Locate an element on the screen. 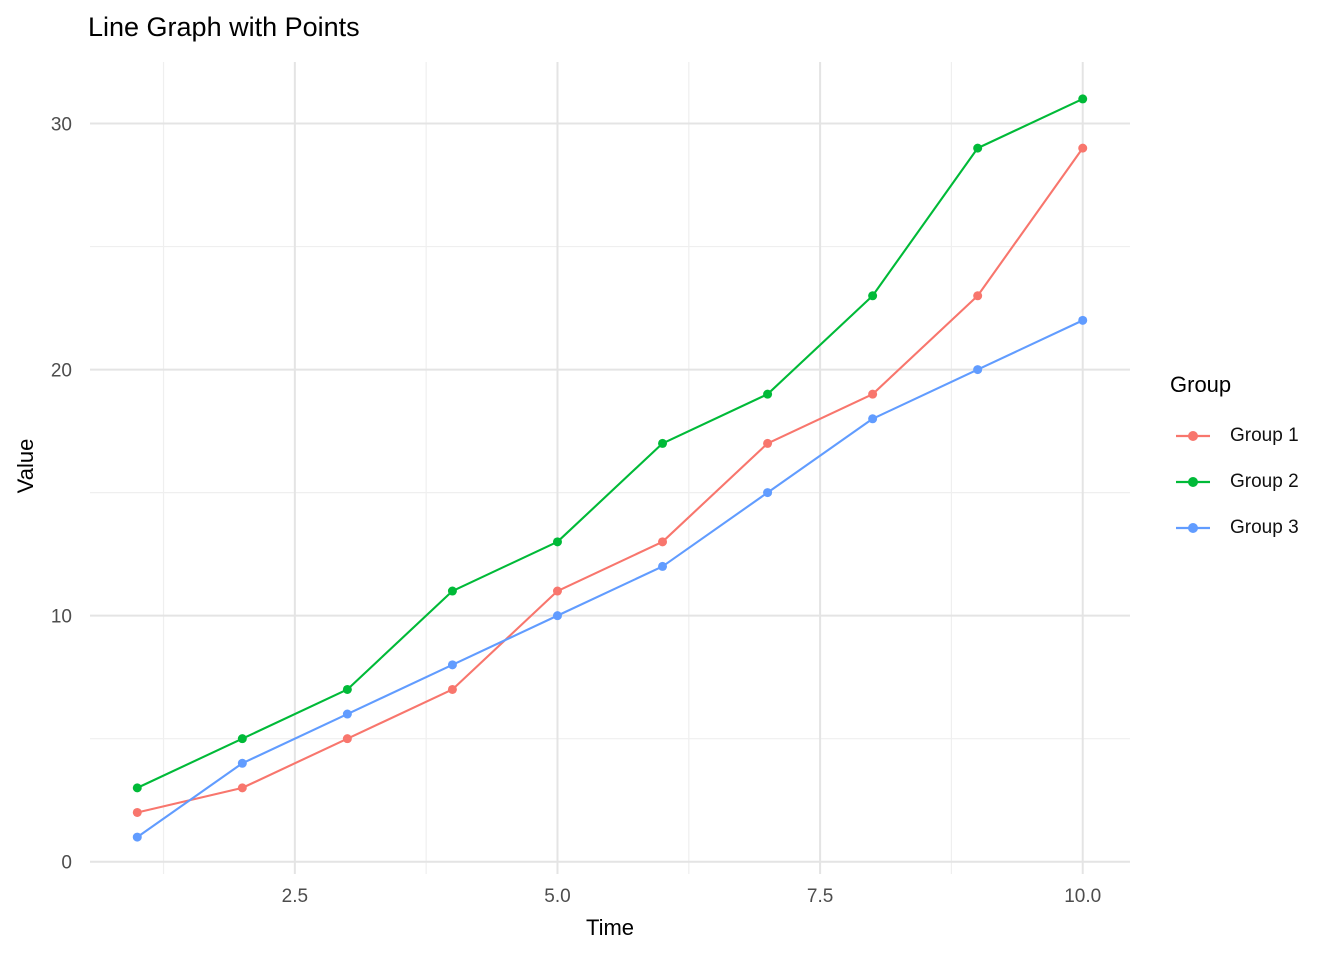 The height and width of the screenshot is (960, 1344). x-tick-label: 10.0 is located at coordinates (1082, 896).